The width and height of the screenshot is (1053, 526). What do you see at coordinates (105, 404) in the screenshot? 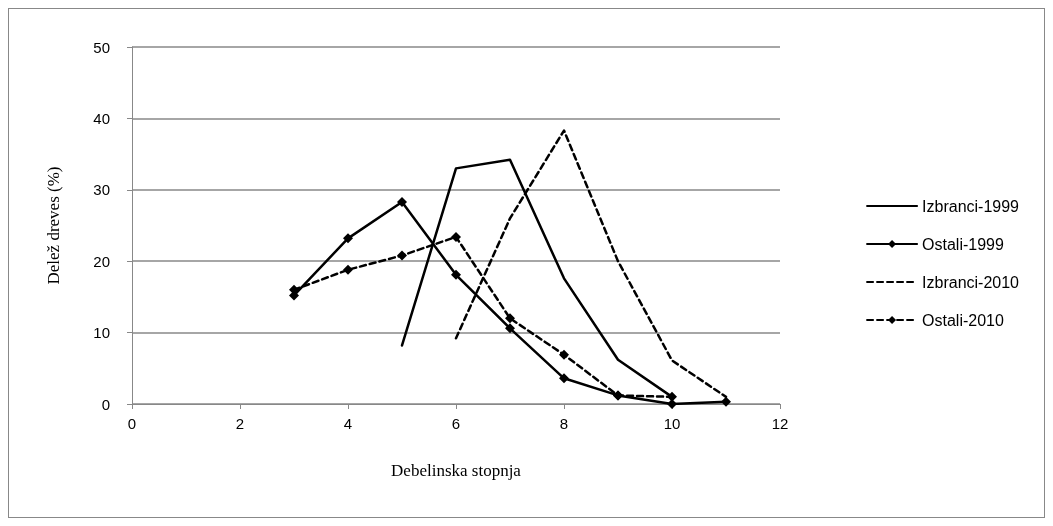
I see `y-tick-label: 0` at bounding box center [105, 404].